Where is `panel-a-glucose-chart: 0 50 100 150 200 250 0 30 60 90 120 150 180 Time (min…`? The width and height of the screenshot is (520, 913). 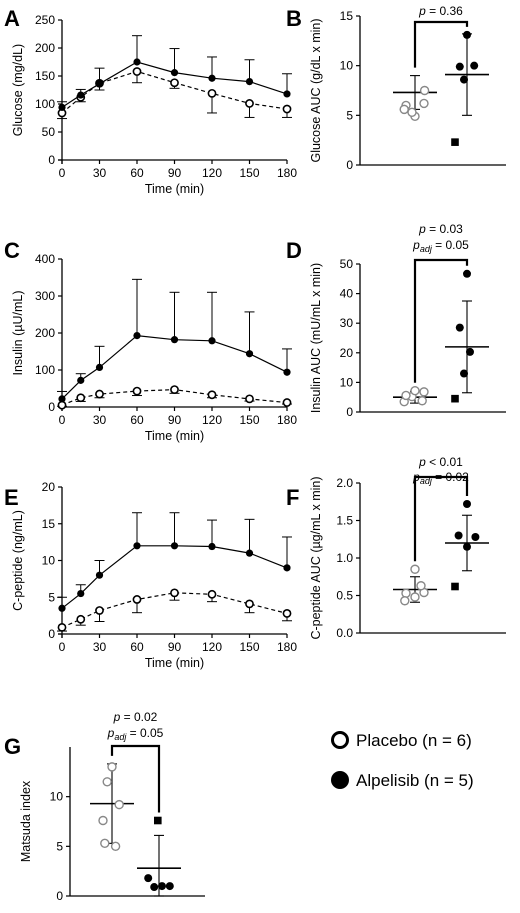 panel-a-glucose-chart: 0 50 100 150 200 250 0 30 60 90 120 150 180 Time (min… is located at coordinates (154, 104).